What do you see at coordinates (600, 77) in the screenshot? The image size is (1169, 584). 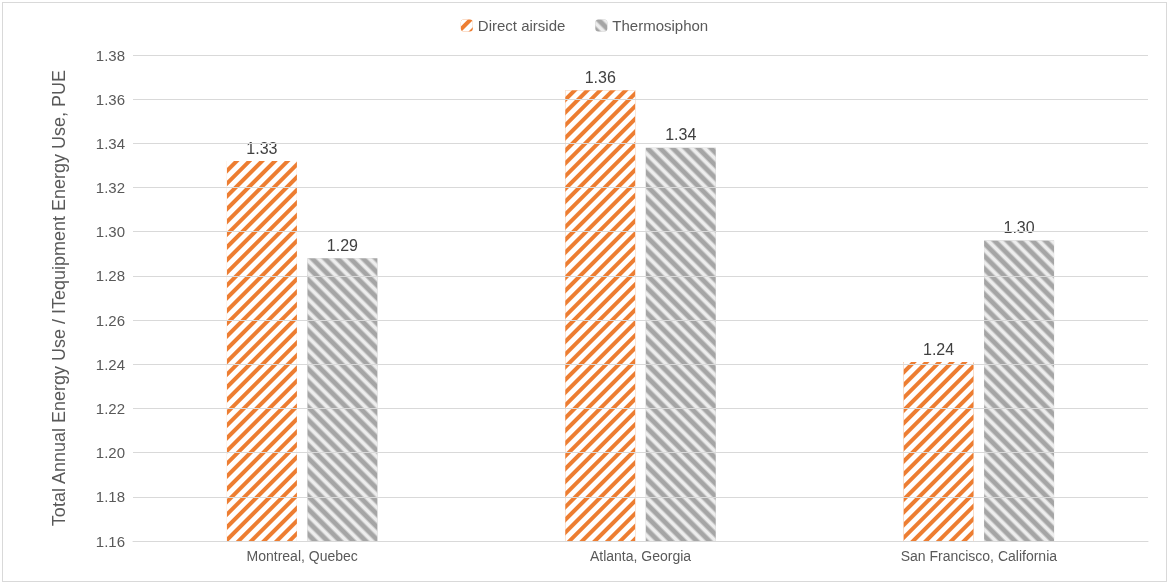 I see `data-label: 1.36` at bounding box center [600, 77].